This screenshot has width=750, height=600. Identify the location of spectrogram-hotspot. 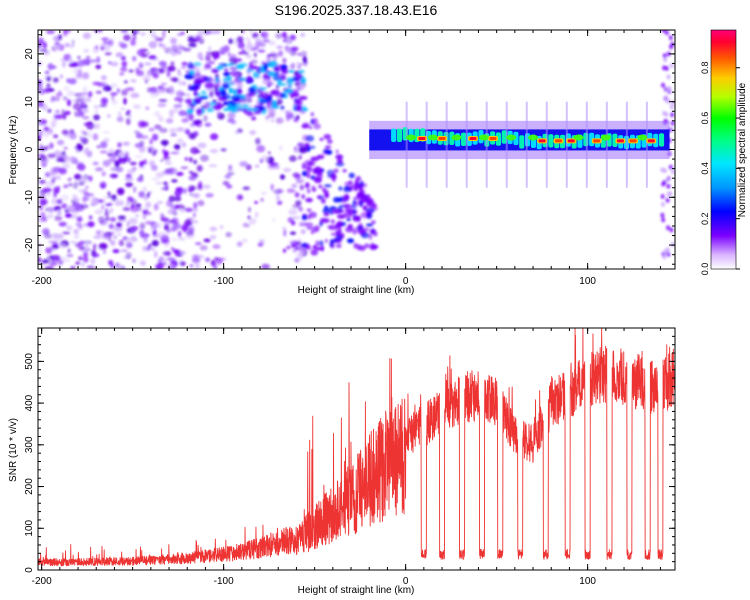
(483, 137).